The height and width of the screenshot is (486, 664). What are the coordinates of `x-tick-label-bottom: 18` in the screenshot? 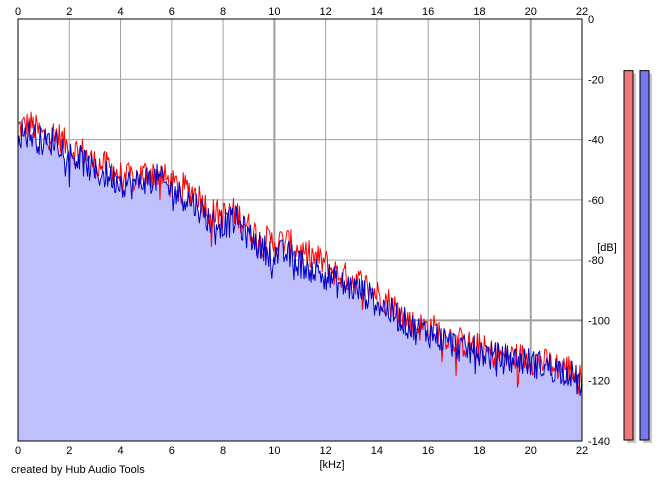 It's located at (479, 451).